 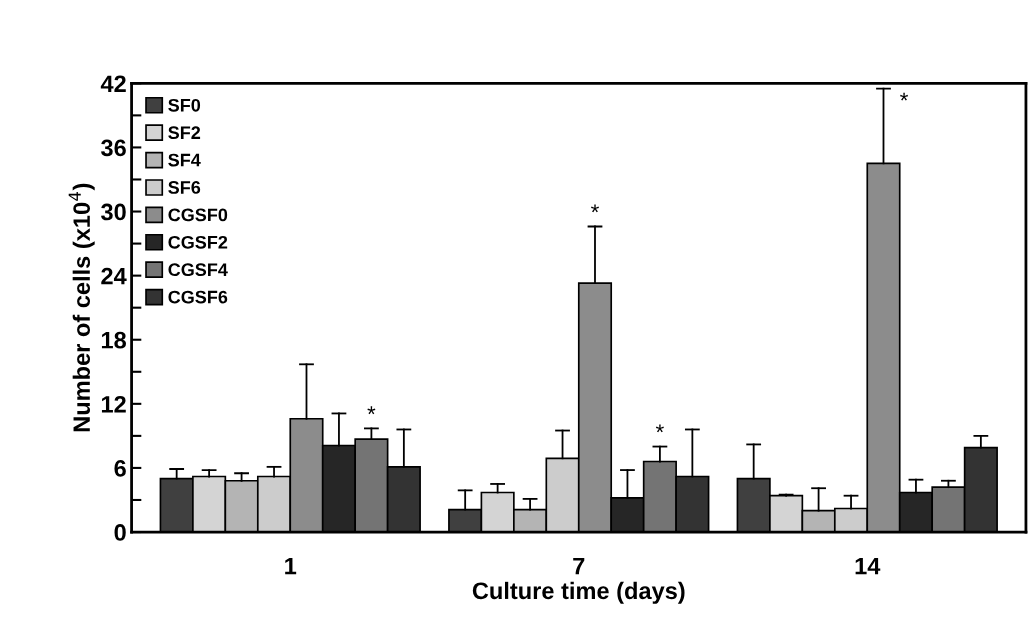 I want to click on x-axis-title: Culture time (days), so click(x=578, y=592).